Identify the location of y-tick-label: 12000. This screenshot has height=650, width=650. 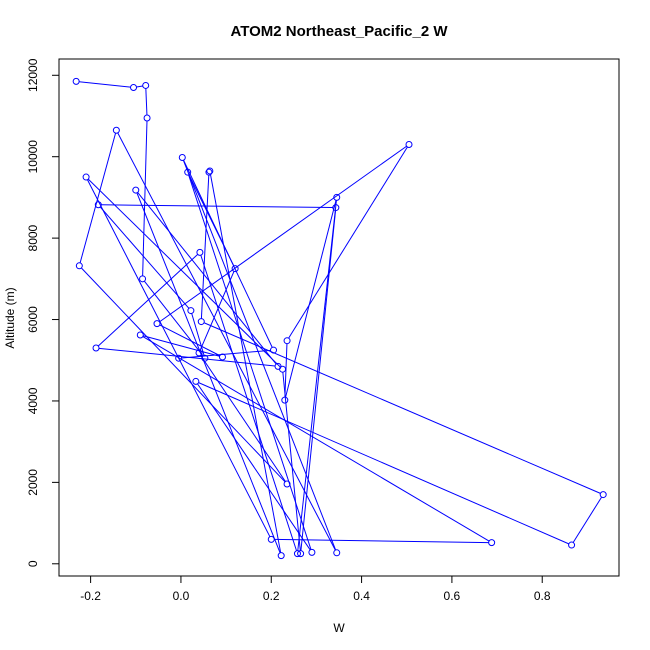
(33, 75).